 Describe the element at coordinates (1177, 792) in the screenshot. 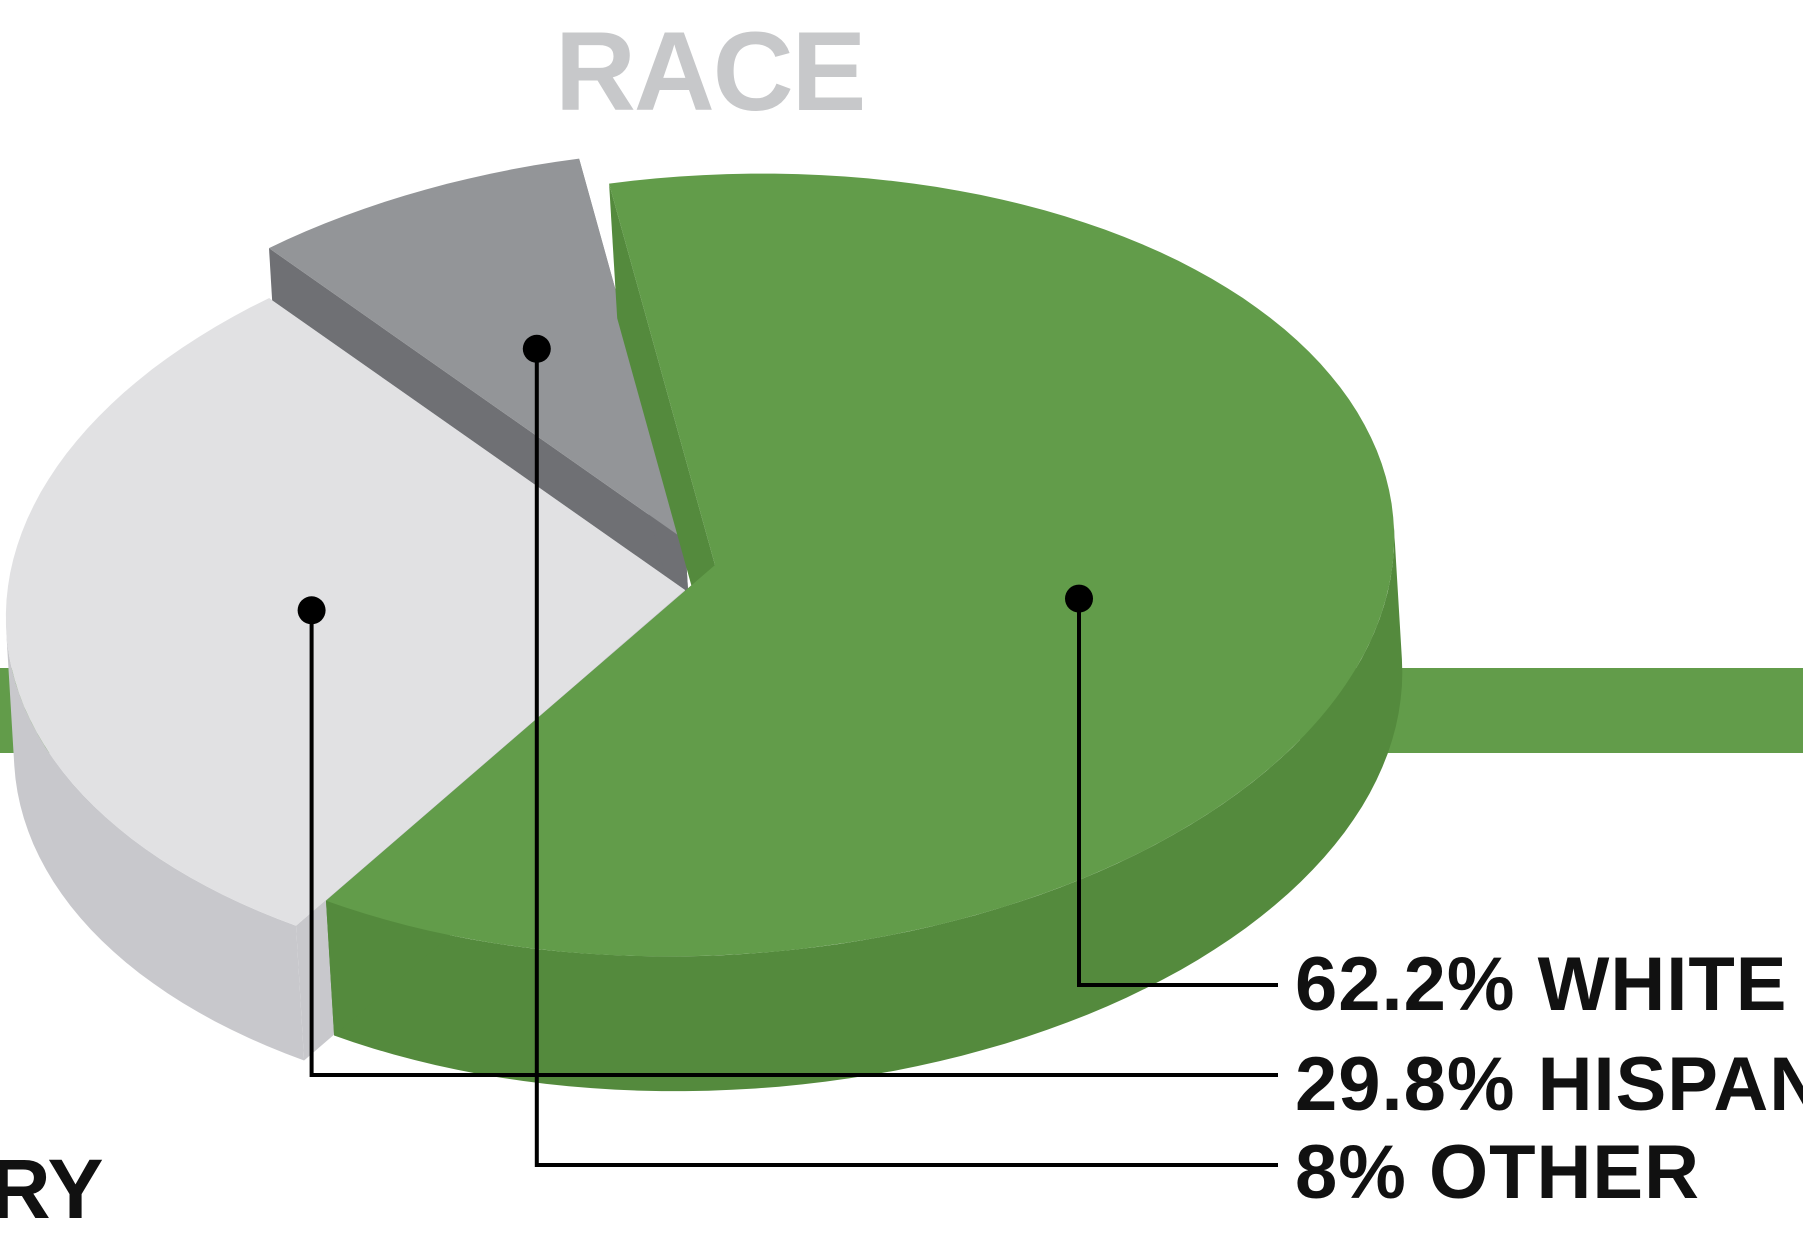

I see `leader-line-white` at that location.